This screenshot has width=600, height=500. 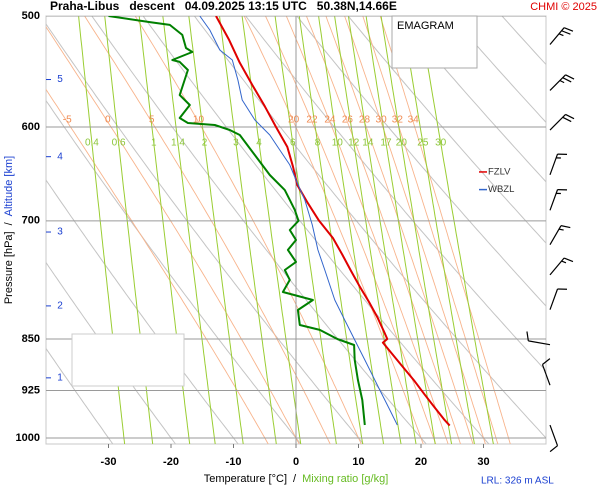 I want to click on mixing-ratio-label: 0.4, so click(x=92, y=143).